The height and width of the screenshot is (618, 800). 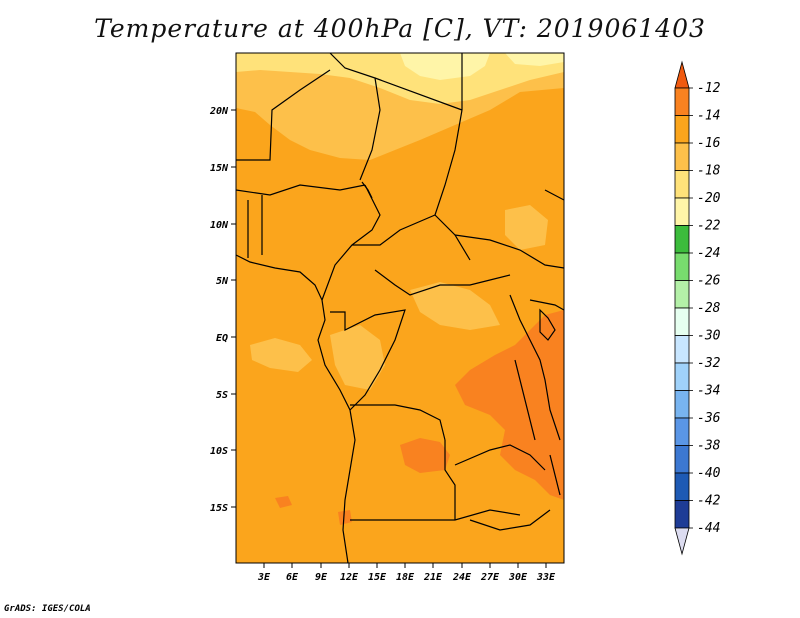 What do you see at coordinates (518, 577) in the screenshot?
I see `lon-label-30e: 30E` at bounding box center [518, 577].